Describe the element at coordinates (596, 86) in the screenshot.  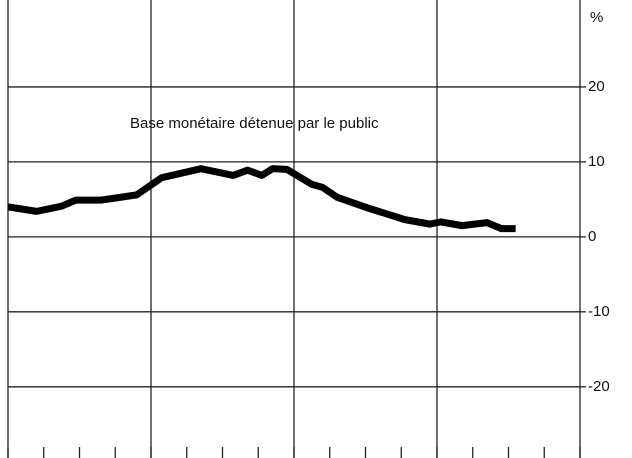
I see `y-tick-label: 20` at that location.